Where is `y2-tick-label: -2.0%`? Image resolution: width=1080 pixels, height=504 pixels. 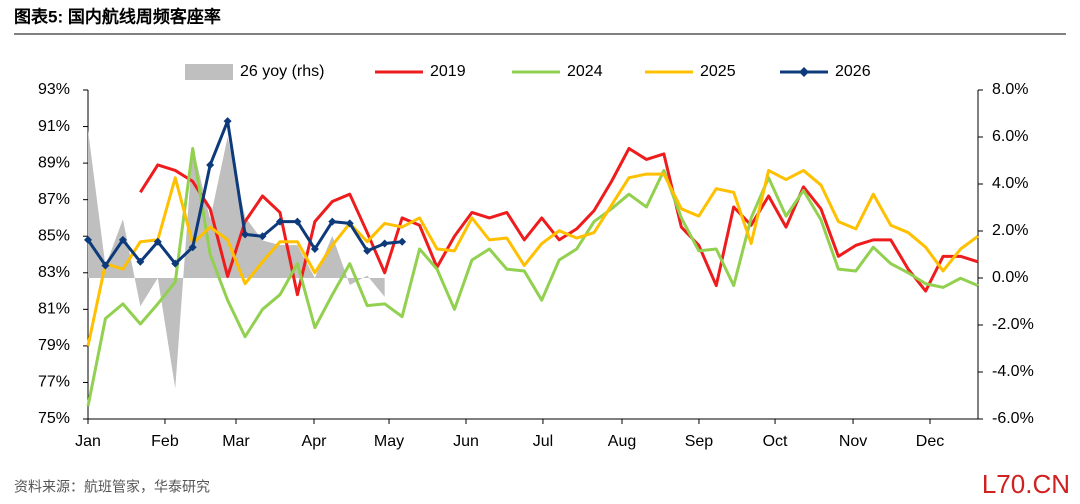 y2-tick-label: -2.0% is located at coordinates (1013, 324).